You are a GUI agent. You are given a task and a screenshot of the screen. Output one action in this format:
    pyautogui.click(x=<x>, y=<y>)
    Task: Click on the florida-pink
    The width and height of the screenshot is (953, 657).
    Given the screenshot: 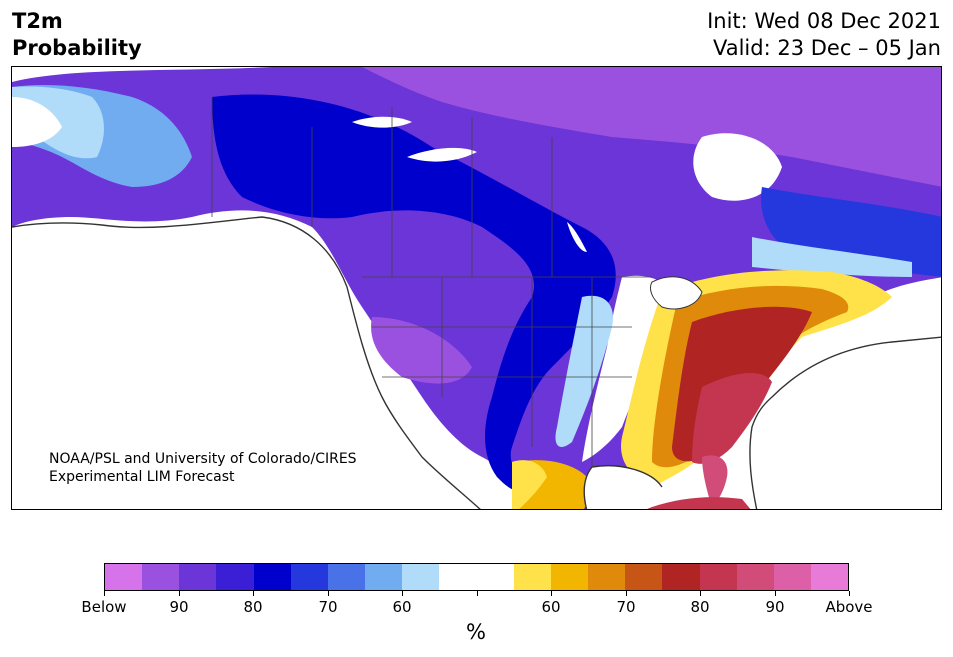 What is the action you would take?
    pyautogui.click(x=715, y=481)
    